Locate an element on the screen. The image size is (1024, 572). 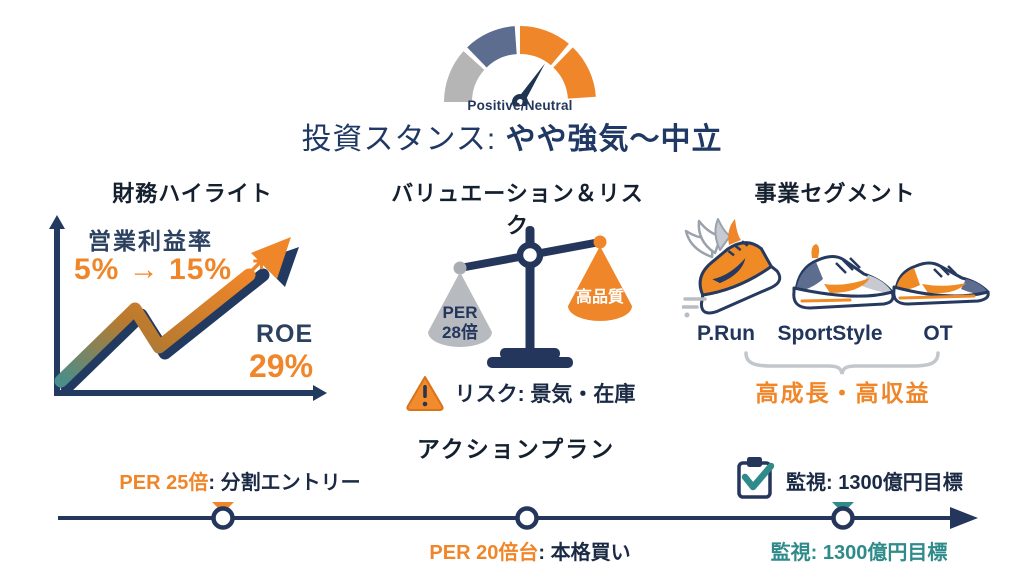
retro-sneaker-icon is located at coordinates (941, 283).